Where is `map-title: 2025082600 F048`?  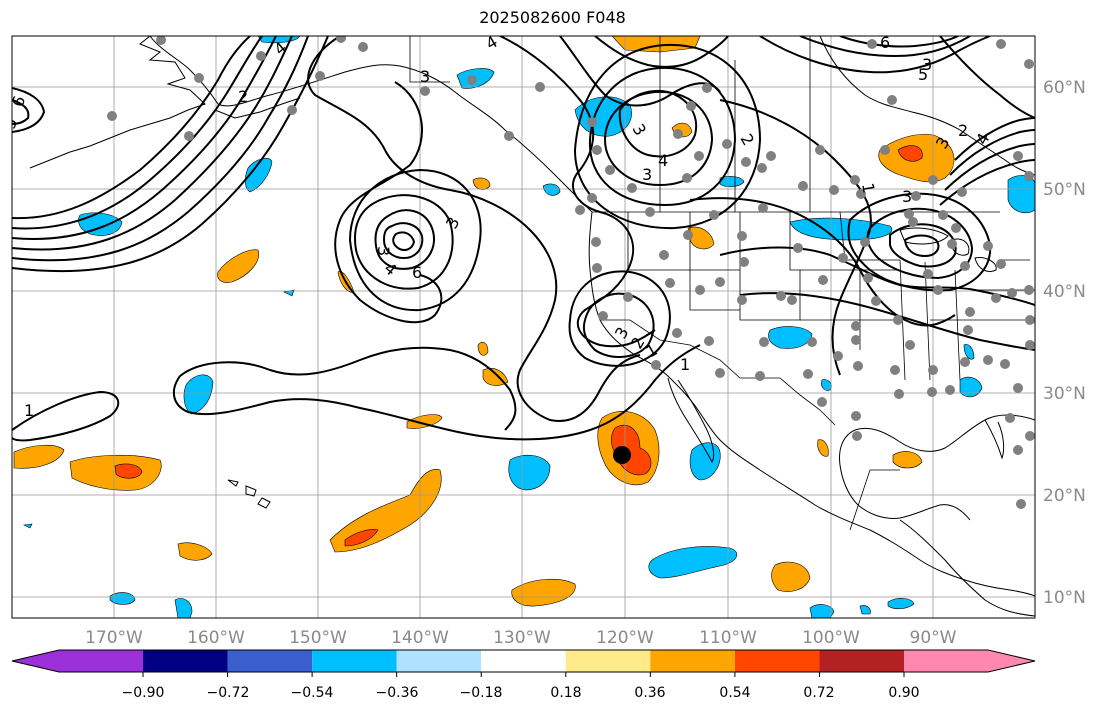
map-title: 2025082600 F048 is located at coordinates (552, 17).